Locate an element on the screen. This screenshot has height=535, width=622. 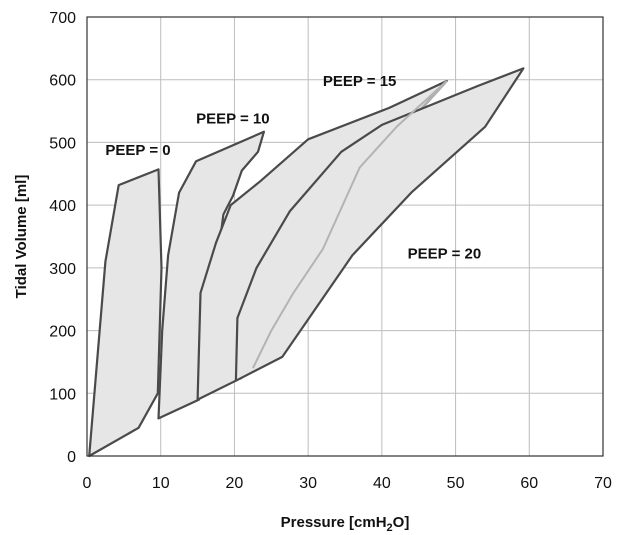
annotation-label: PEEP = 20 is located at coordinates (445, 253).